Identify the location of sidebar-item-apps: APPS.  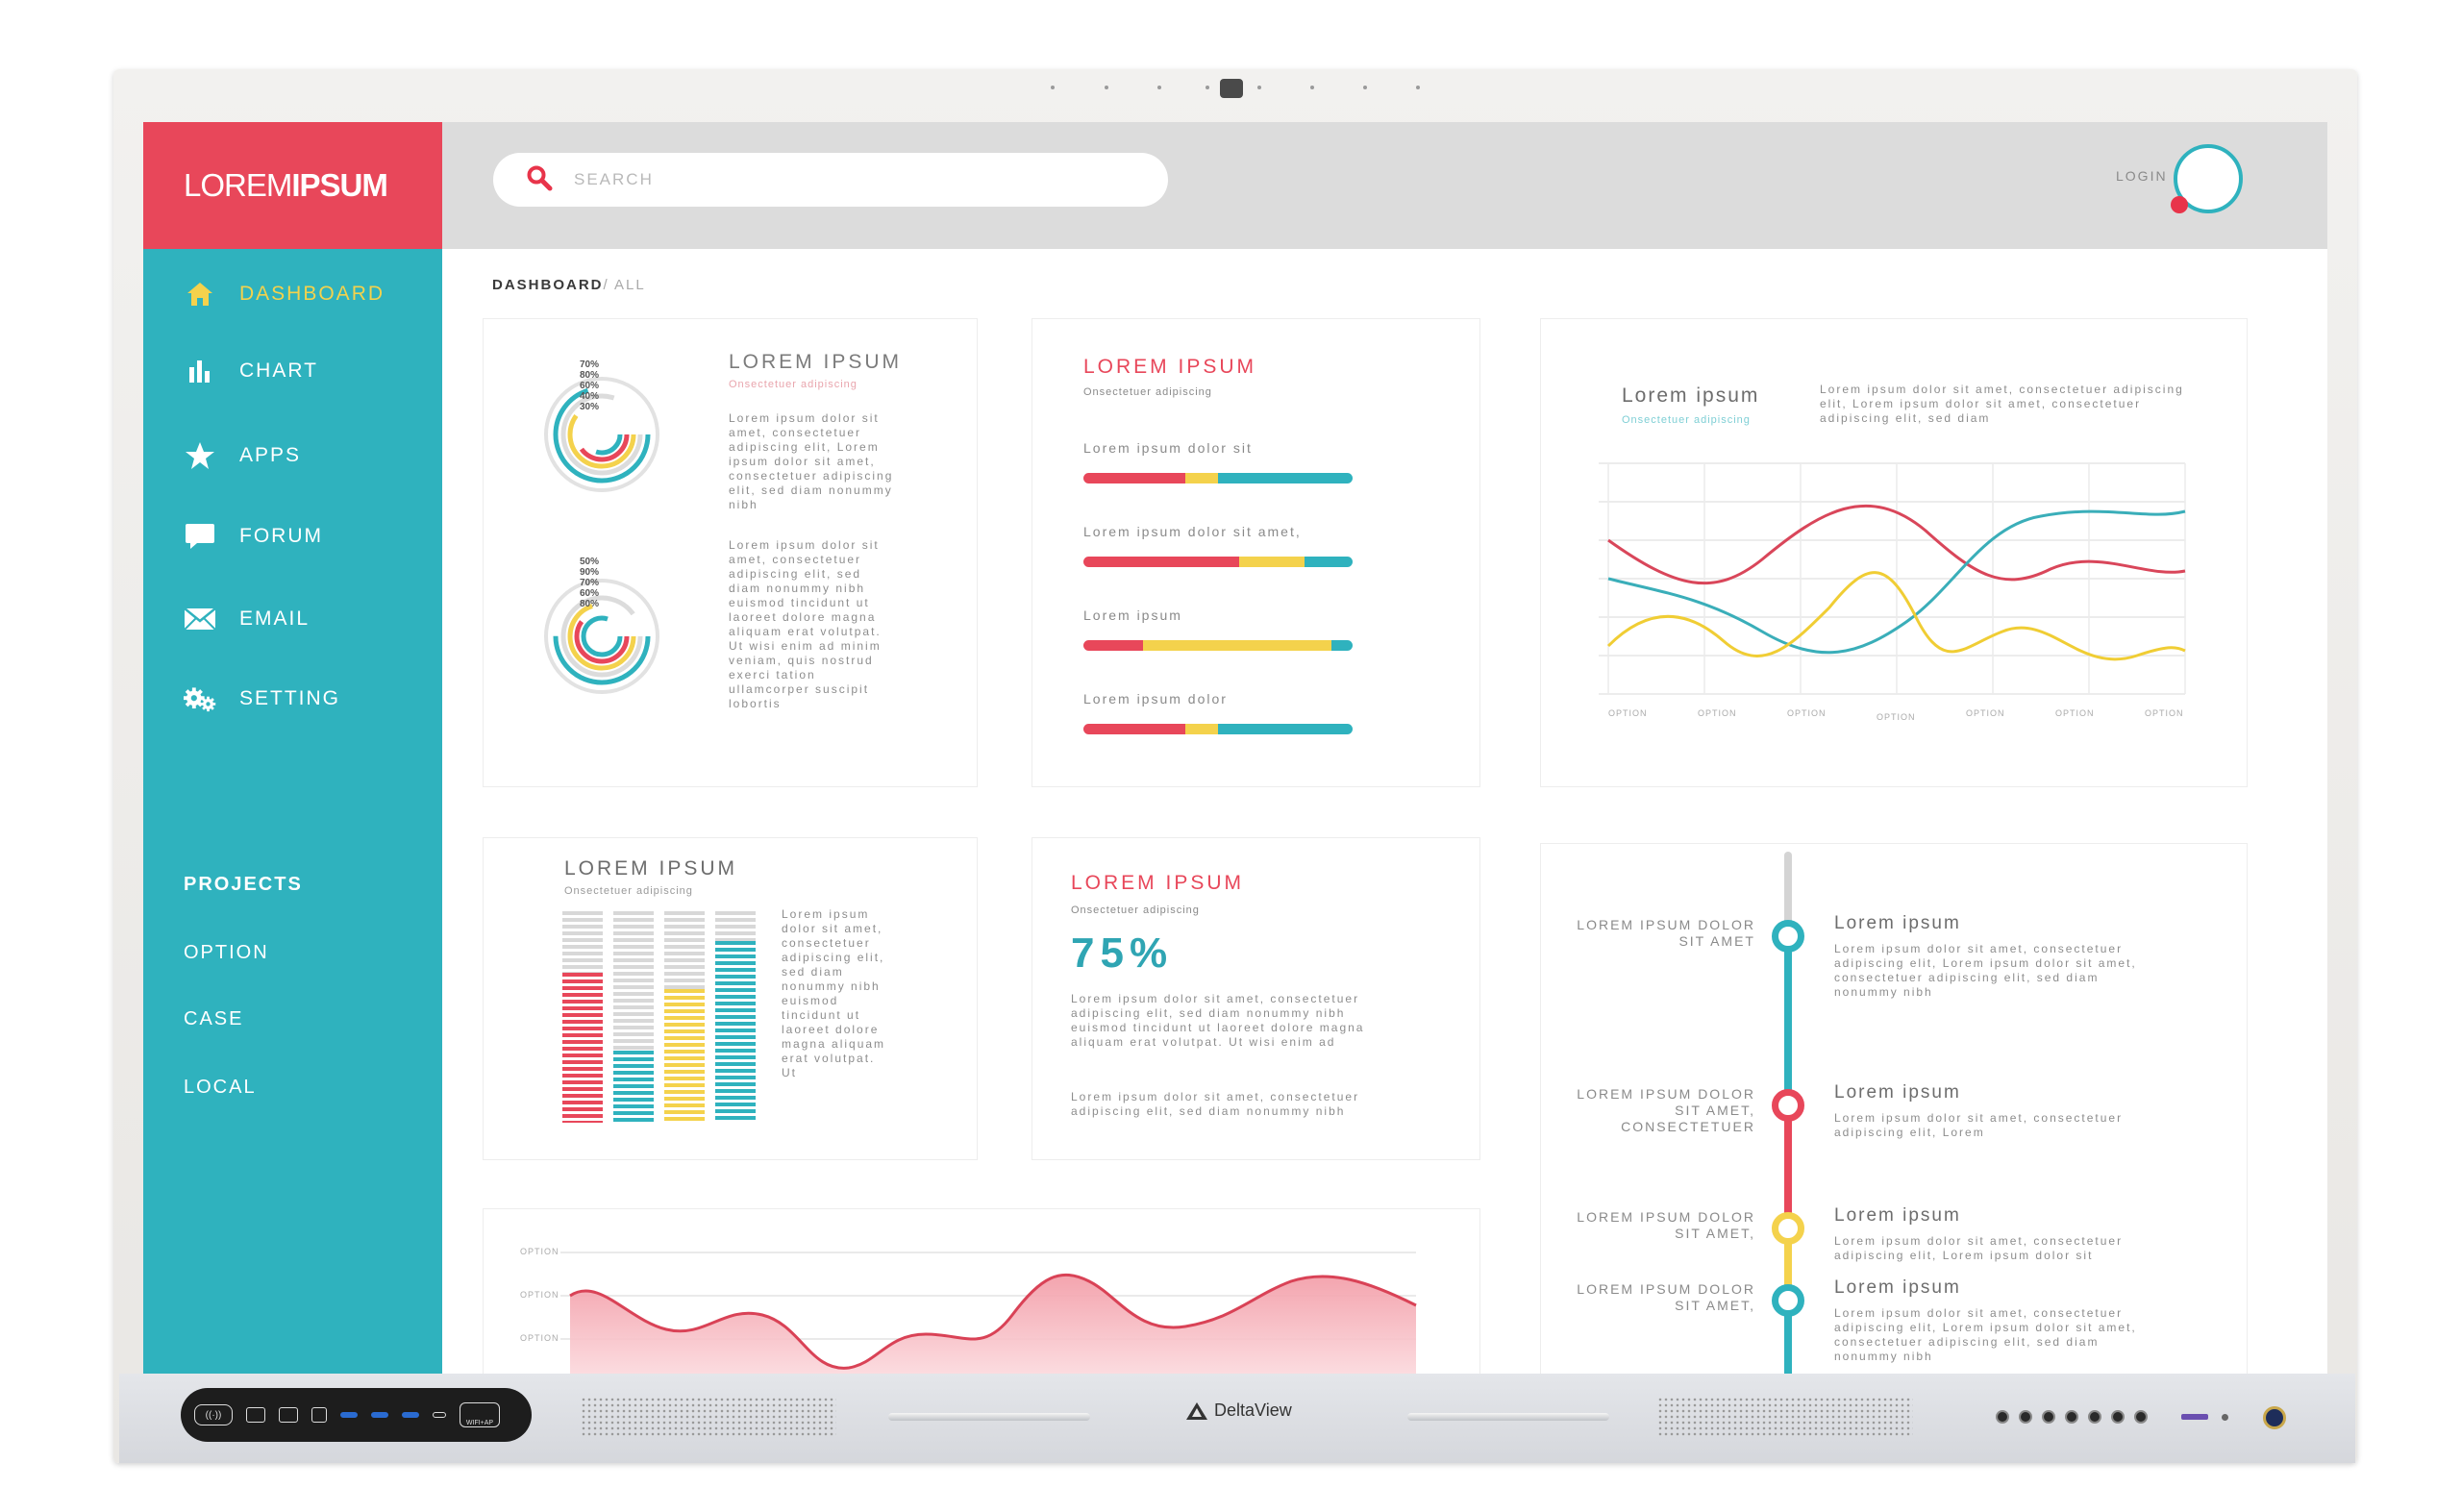
(242, 455).